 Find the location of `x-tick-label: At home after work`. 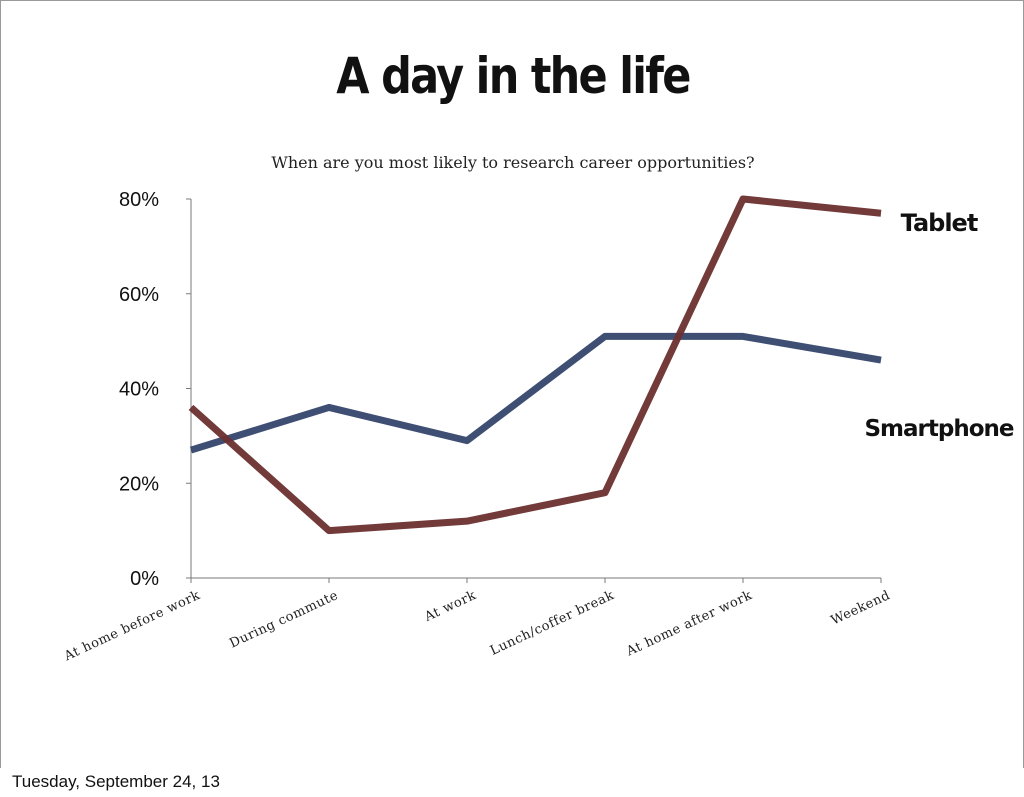

x-tick-label: At home after work is located at coordinates (689, 624).